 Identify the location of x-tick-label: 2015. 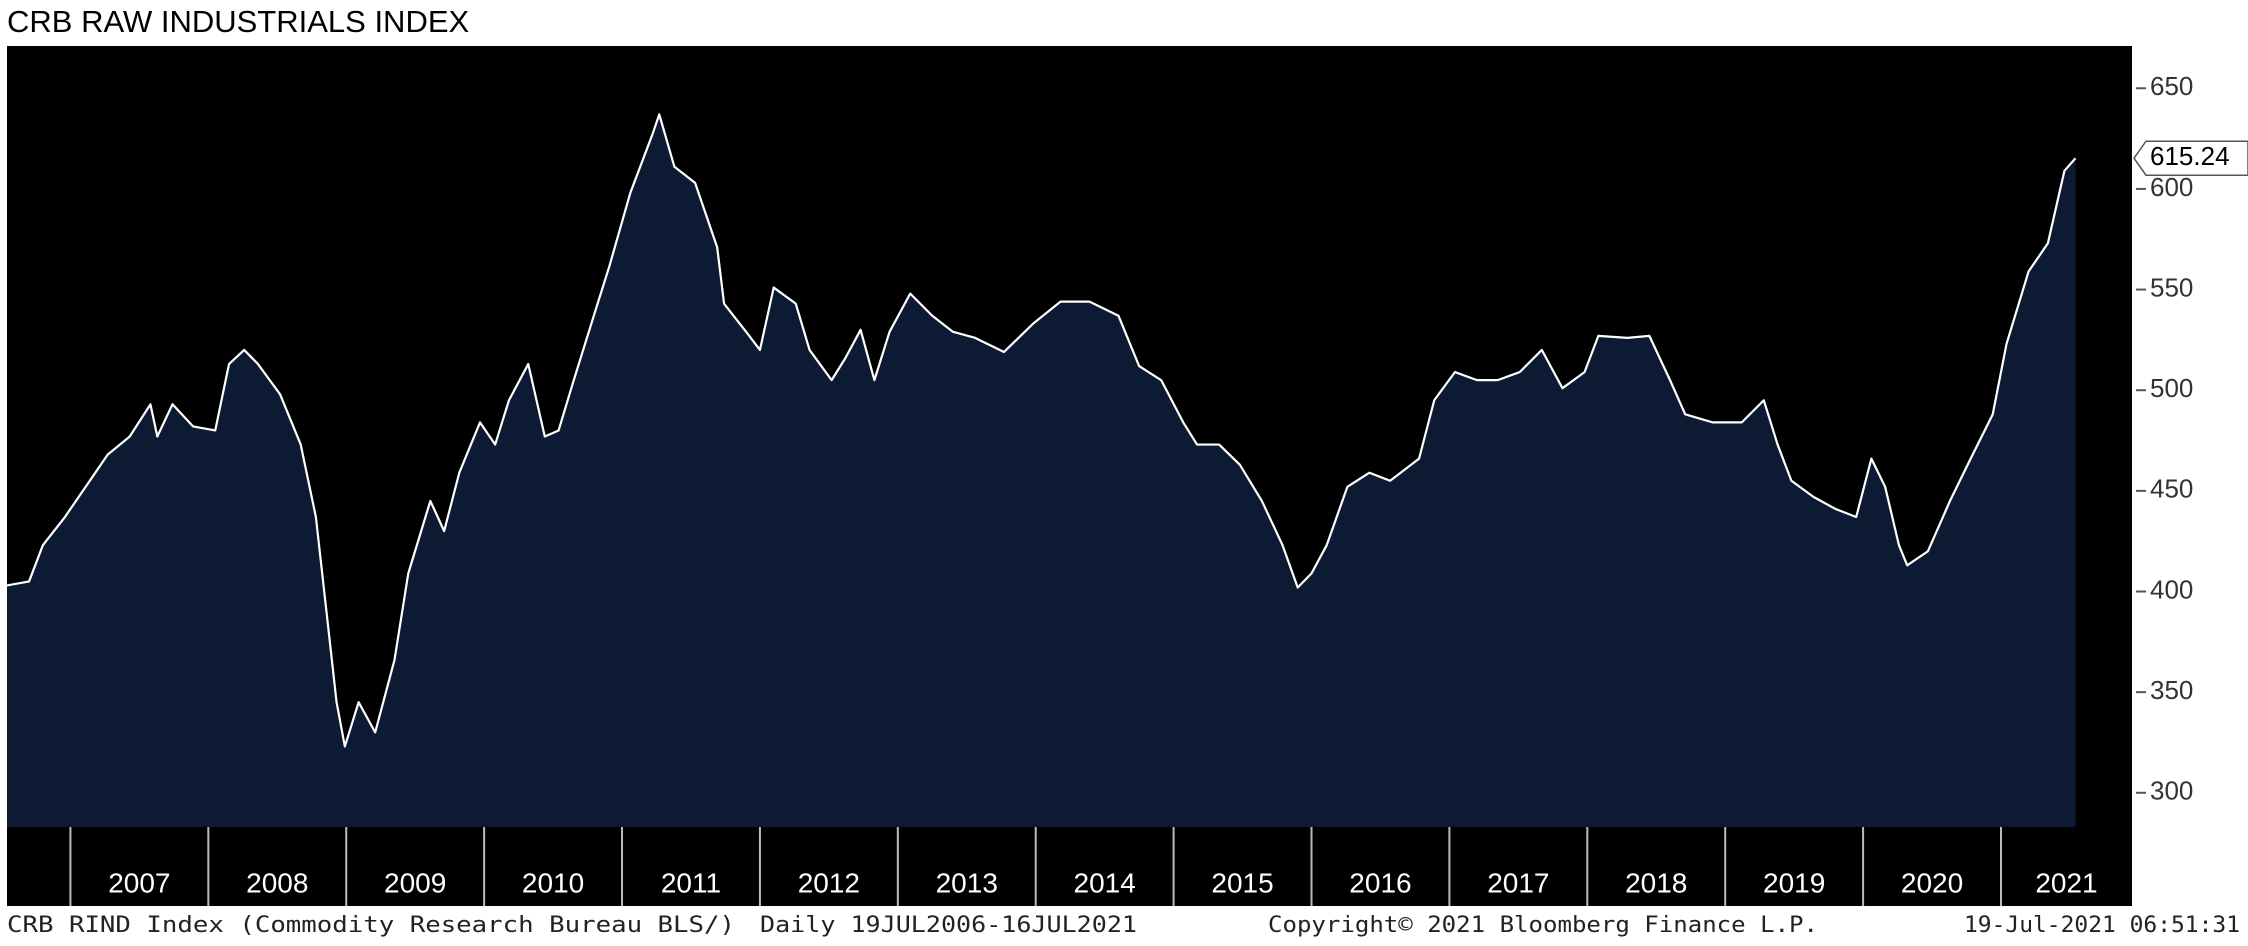
(1242, 882).